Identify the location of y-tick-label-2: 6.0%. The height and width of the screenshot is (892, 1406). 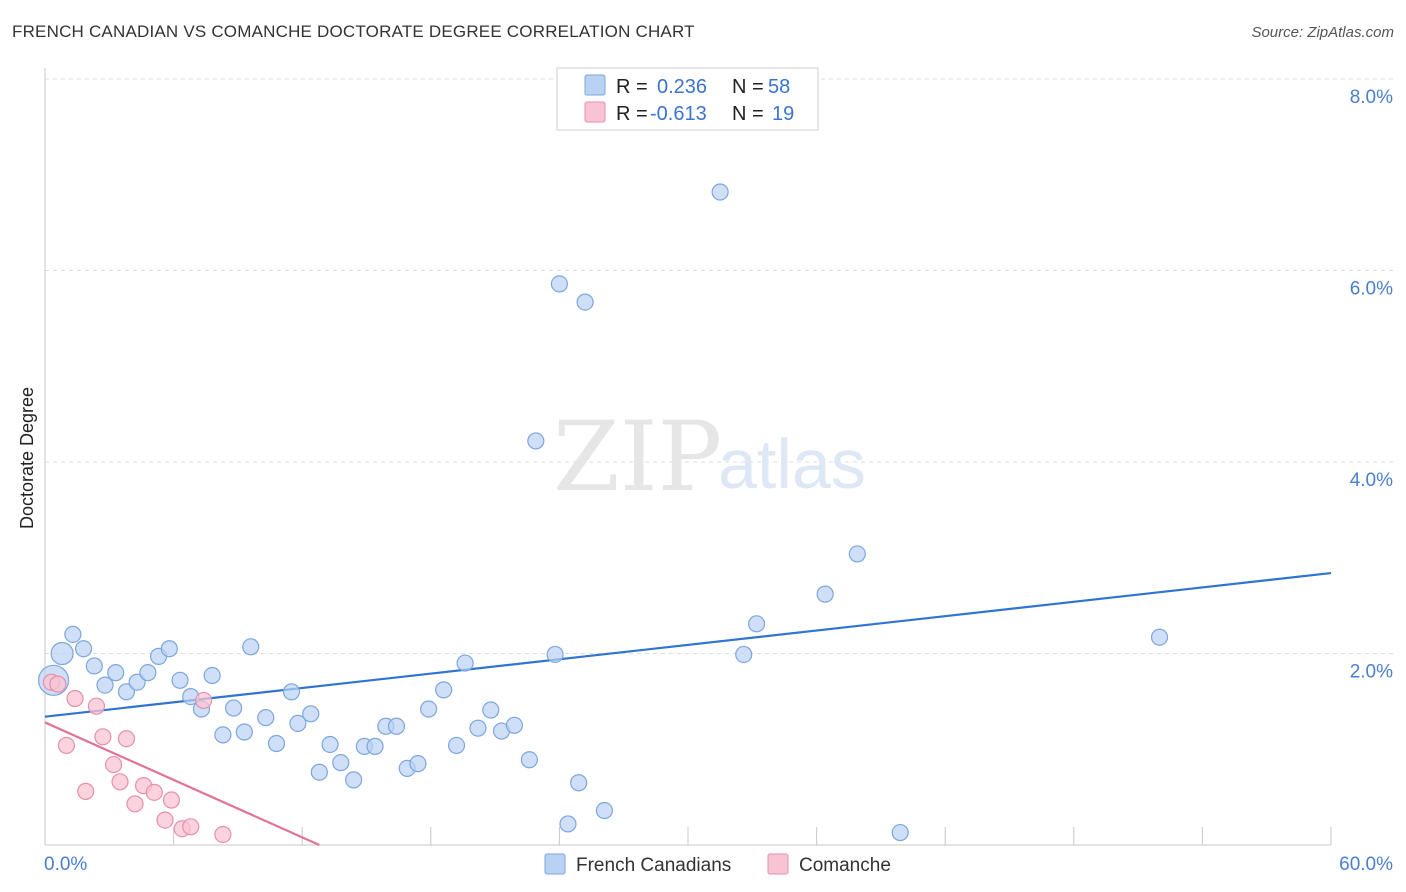
(1371, 289).